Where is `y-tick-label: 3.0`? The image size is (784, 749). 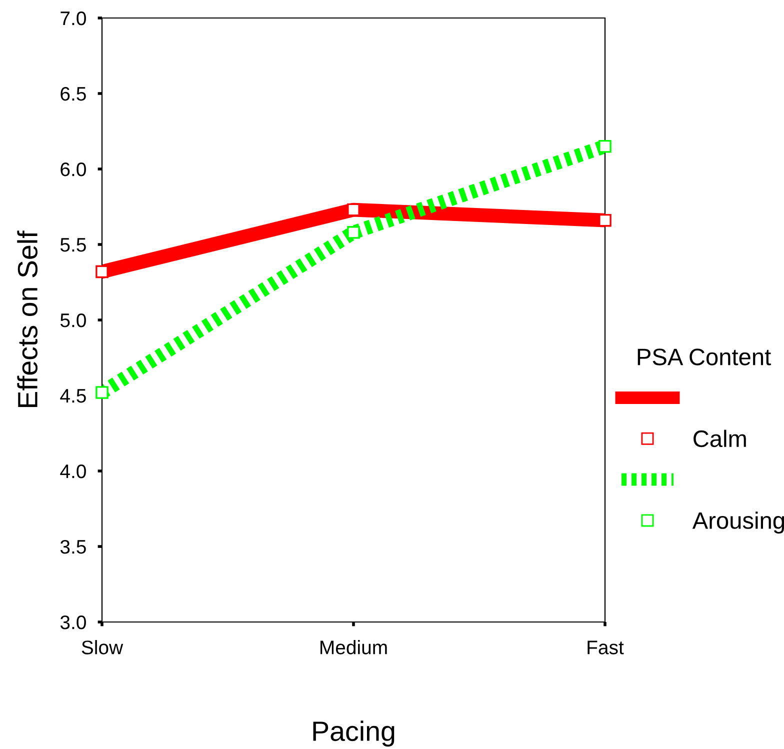 y-tick-label: 3.0 is located at coordinates (73, 622).